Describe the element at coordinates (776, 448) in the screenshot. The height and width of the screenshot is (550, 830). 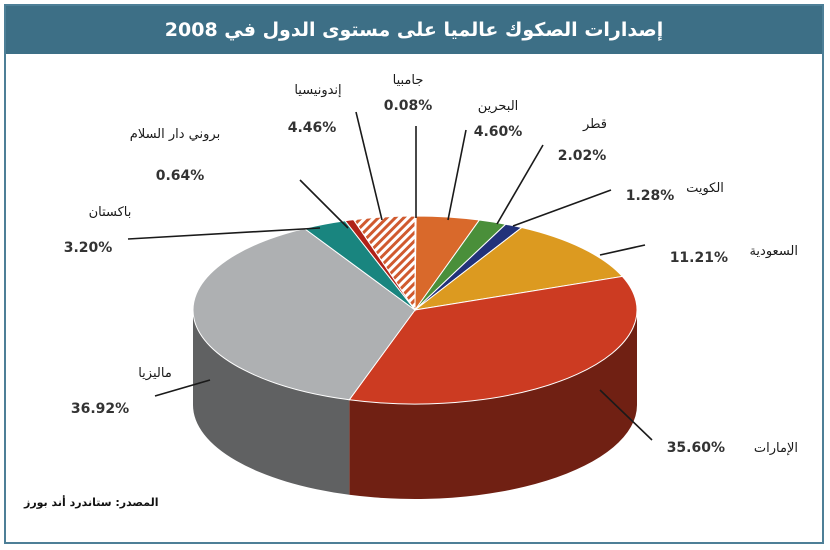
I see `slice-label: الإمارات` at that location.